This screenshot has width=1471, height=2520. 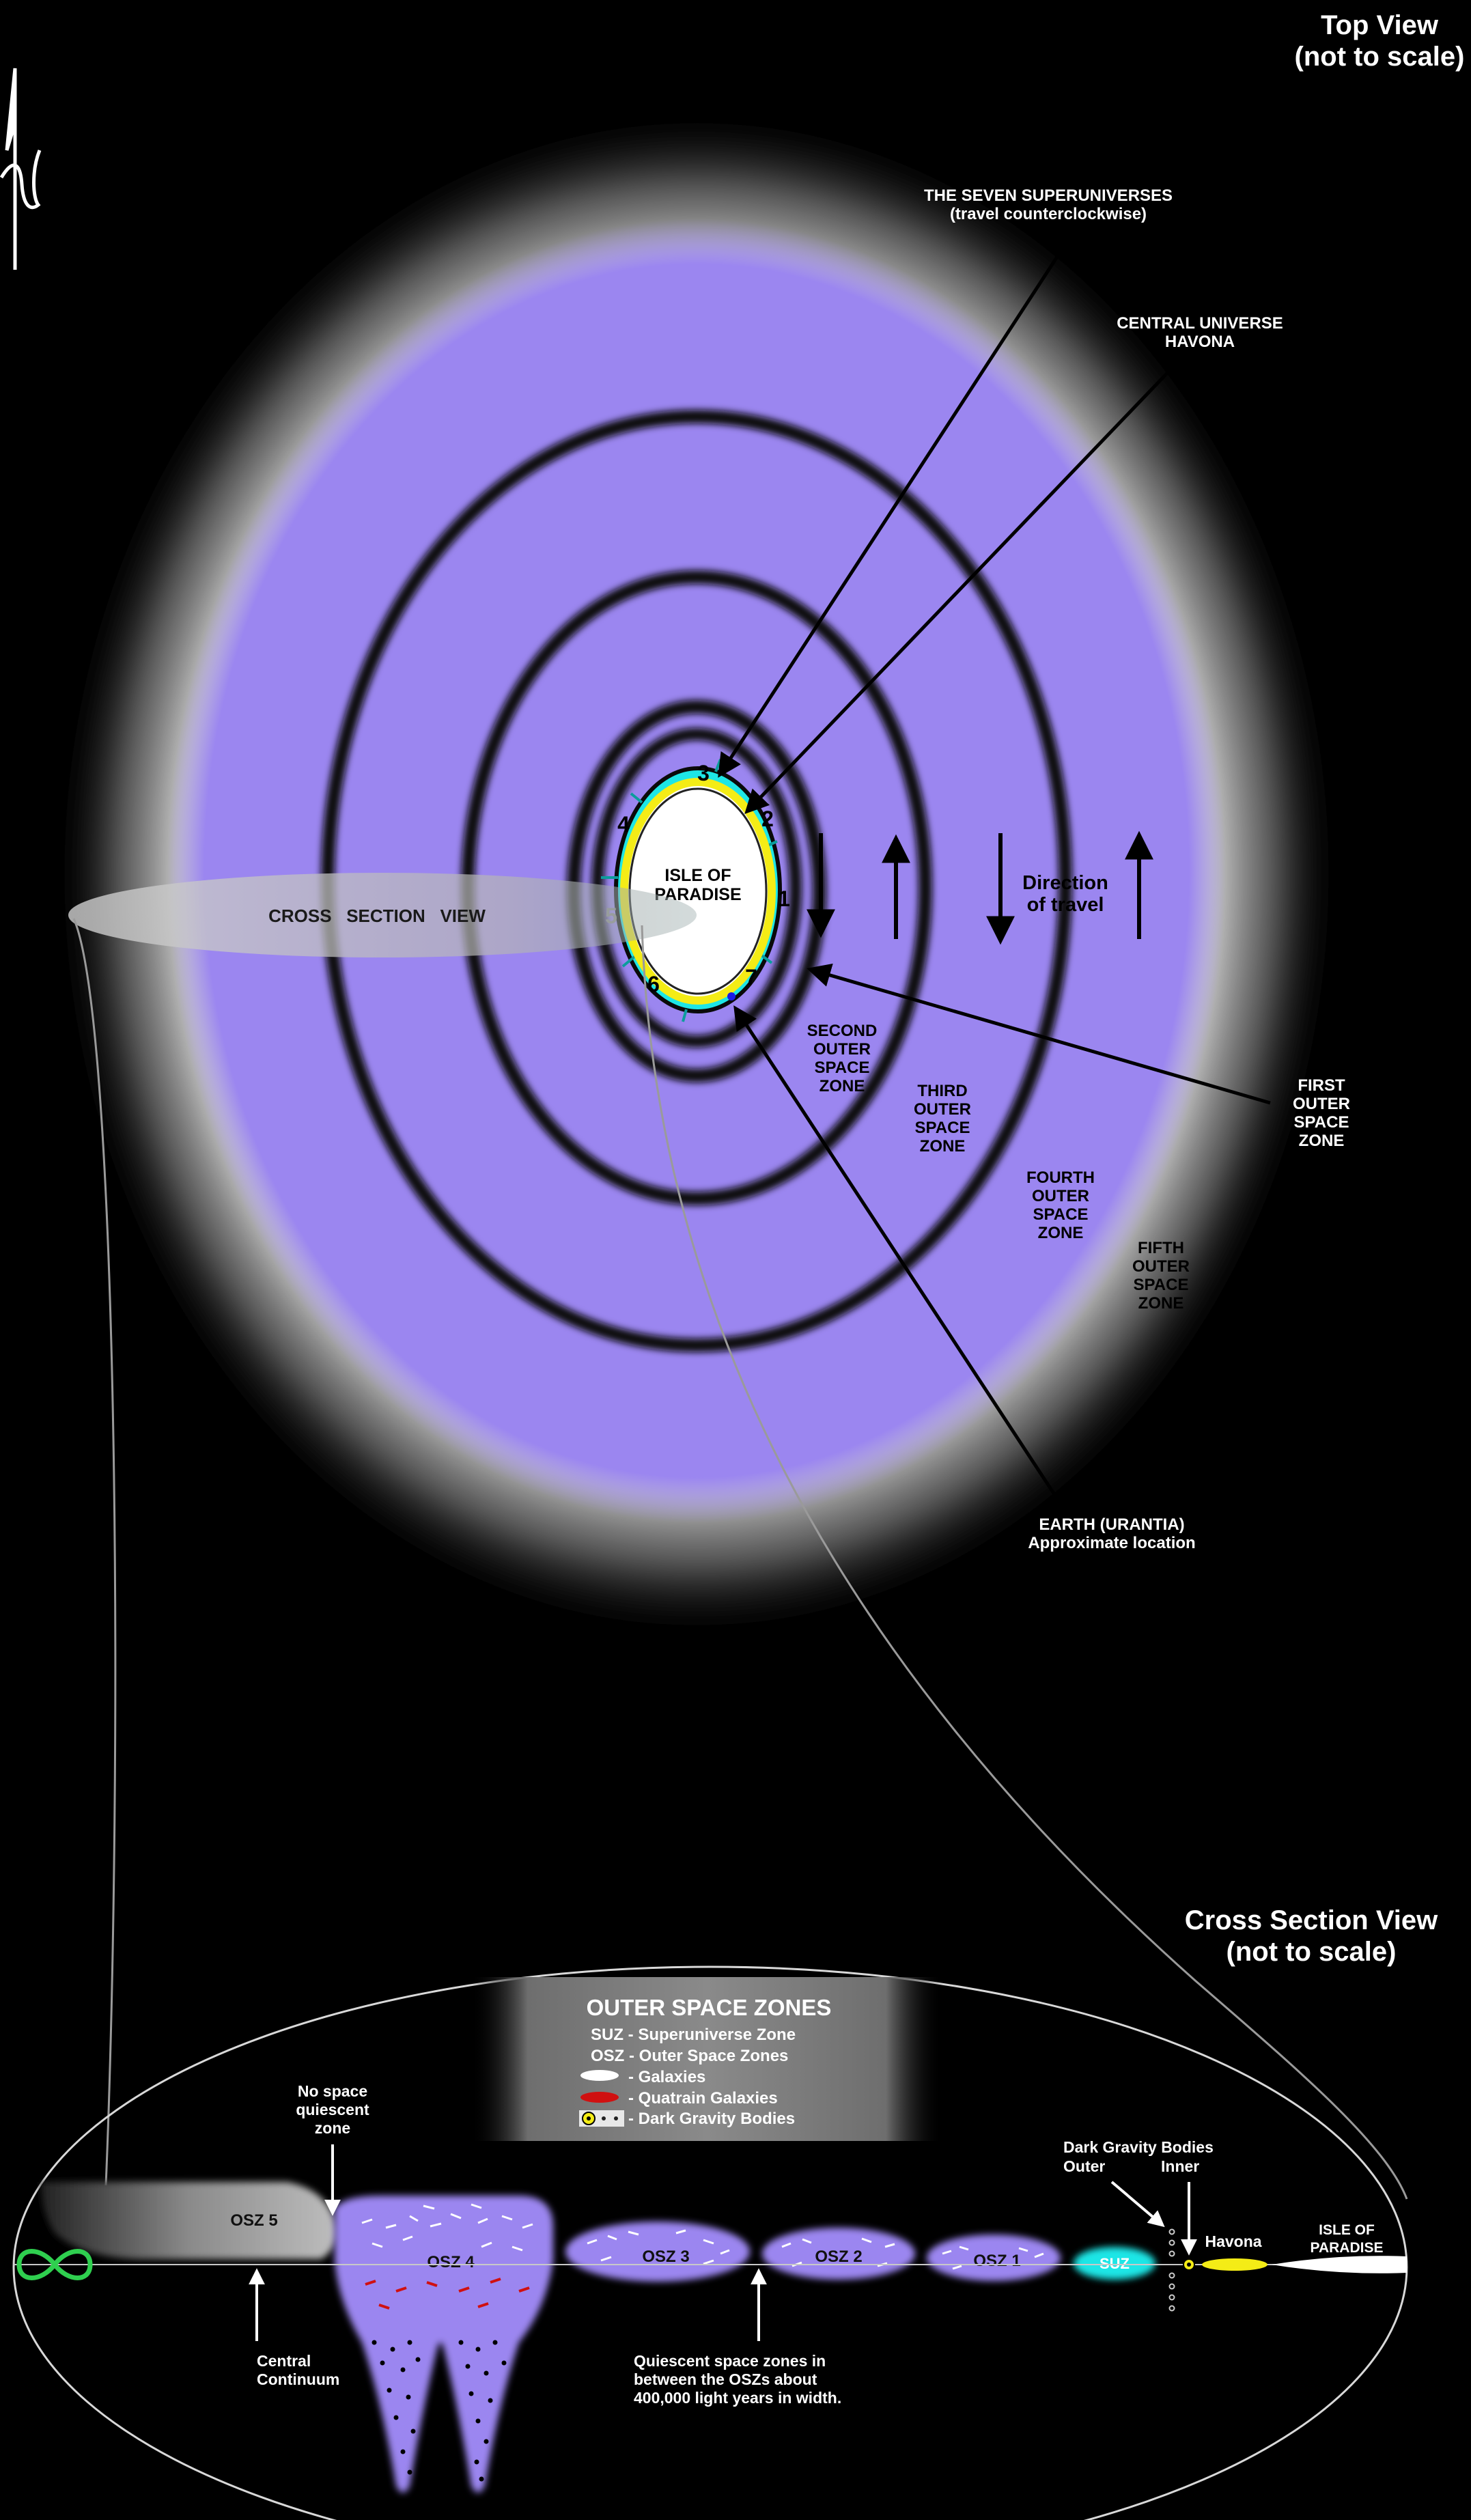 What do you see at coordinates (1321, 1104) in the screenshot?
I see `first-osz-word-2: OUTER` at bounding box center [1321, 1104].